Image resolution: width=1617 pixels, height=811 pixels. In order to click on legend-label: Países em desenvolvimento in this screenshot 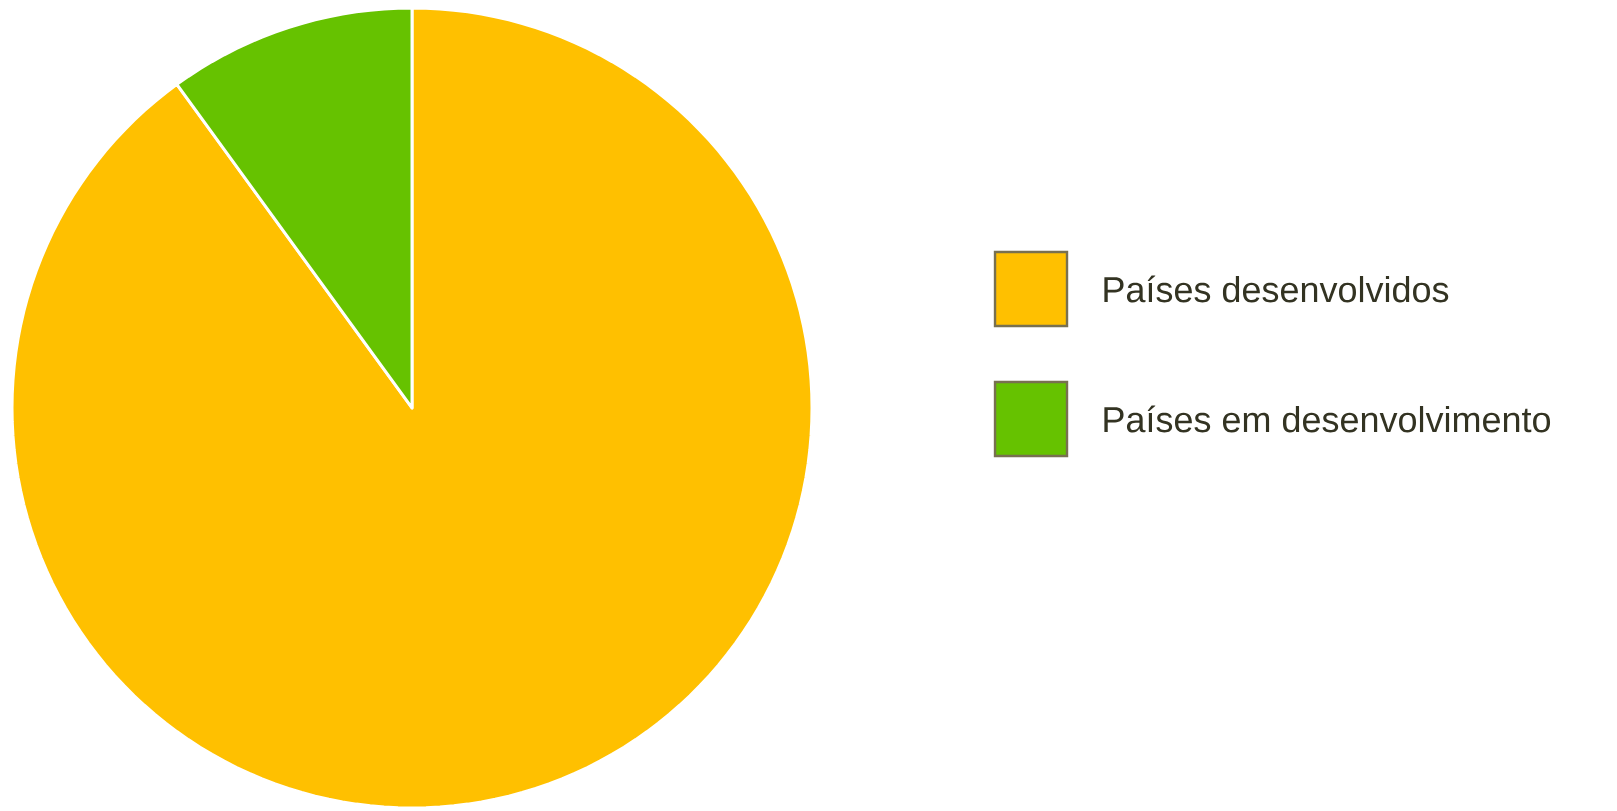, I will do `click(1327, 419)`.